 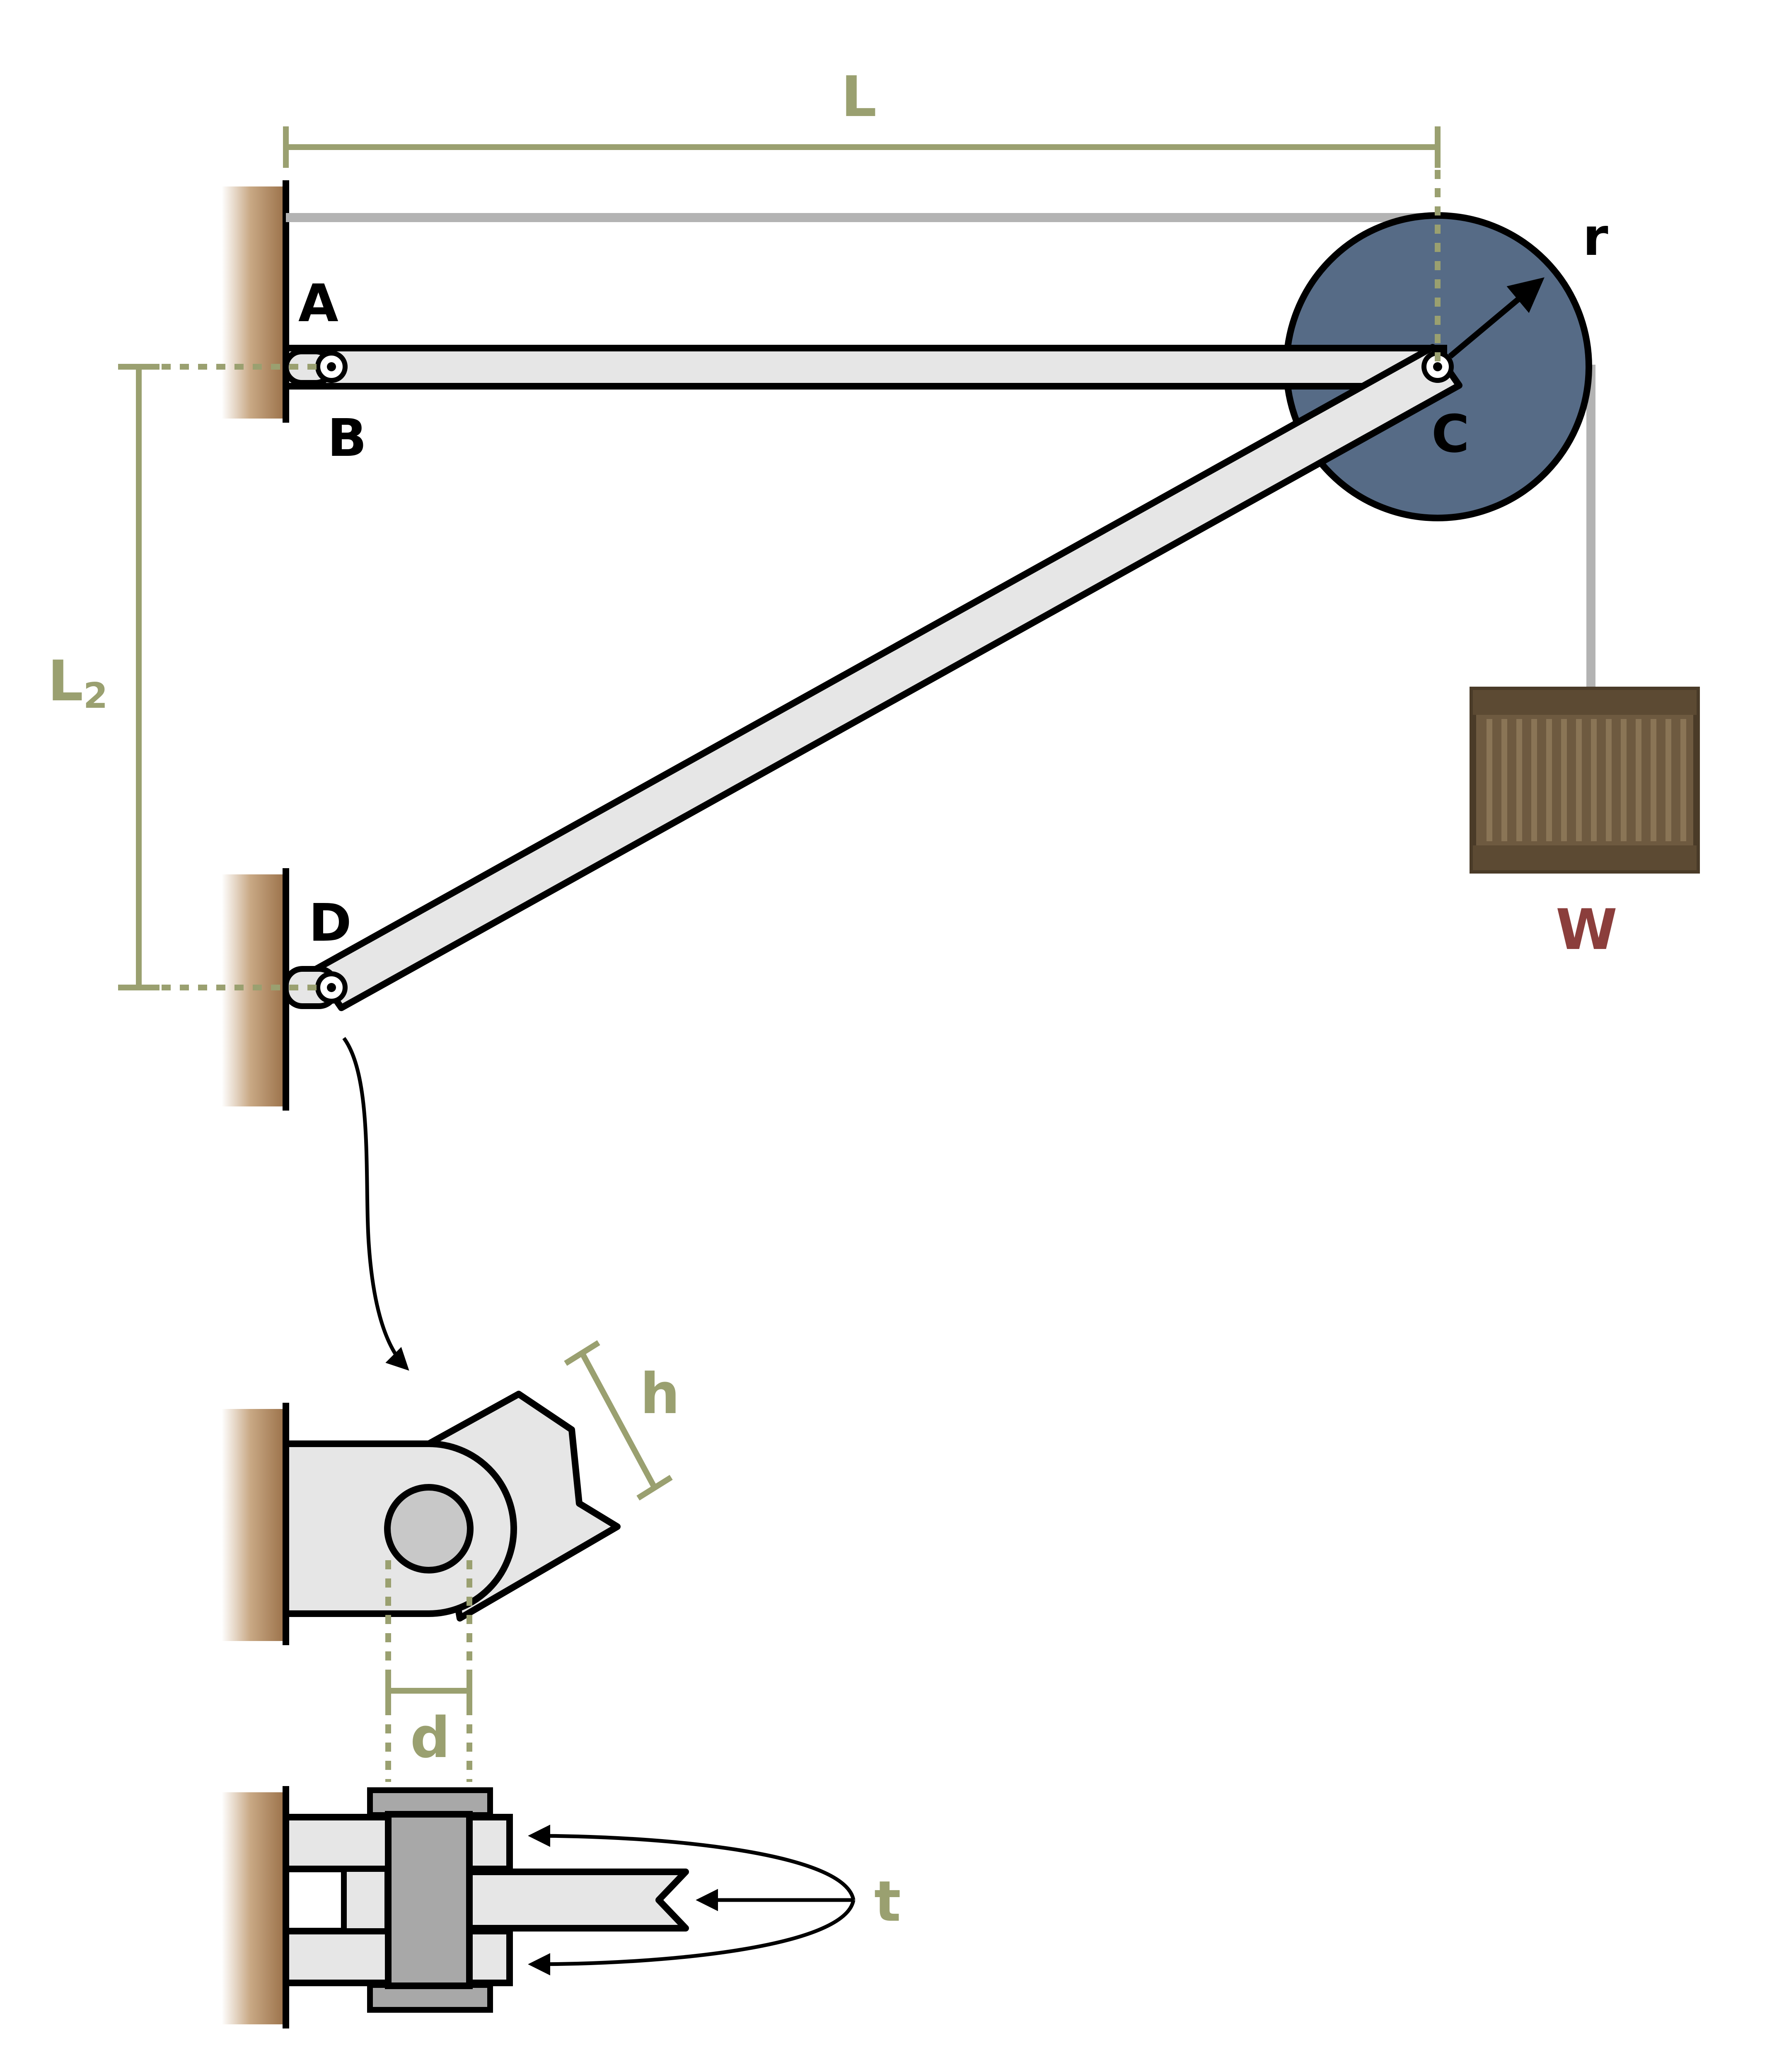 What do you see at coordinates (255, 301) in the screenshot?
I see `wall-top` at bounding box center [255, 301].